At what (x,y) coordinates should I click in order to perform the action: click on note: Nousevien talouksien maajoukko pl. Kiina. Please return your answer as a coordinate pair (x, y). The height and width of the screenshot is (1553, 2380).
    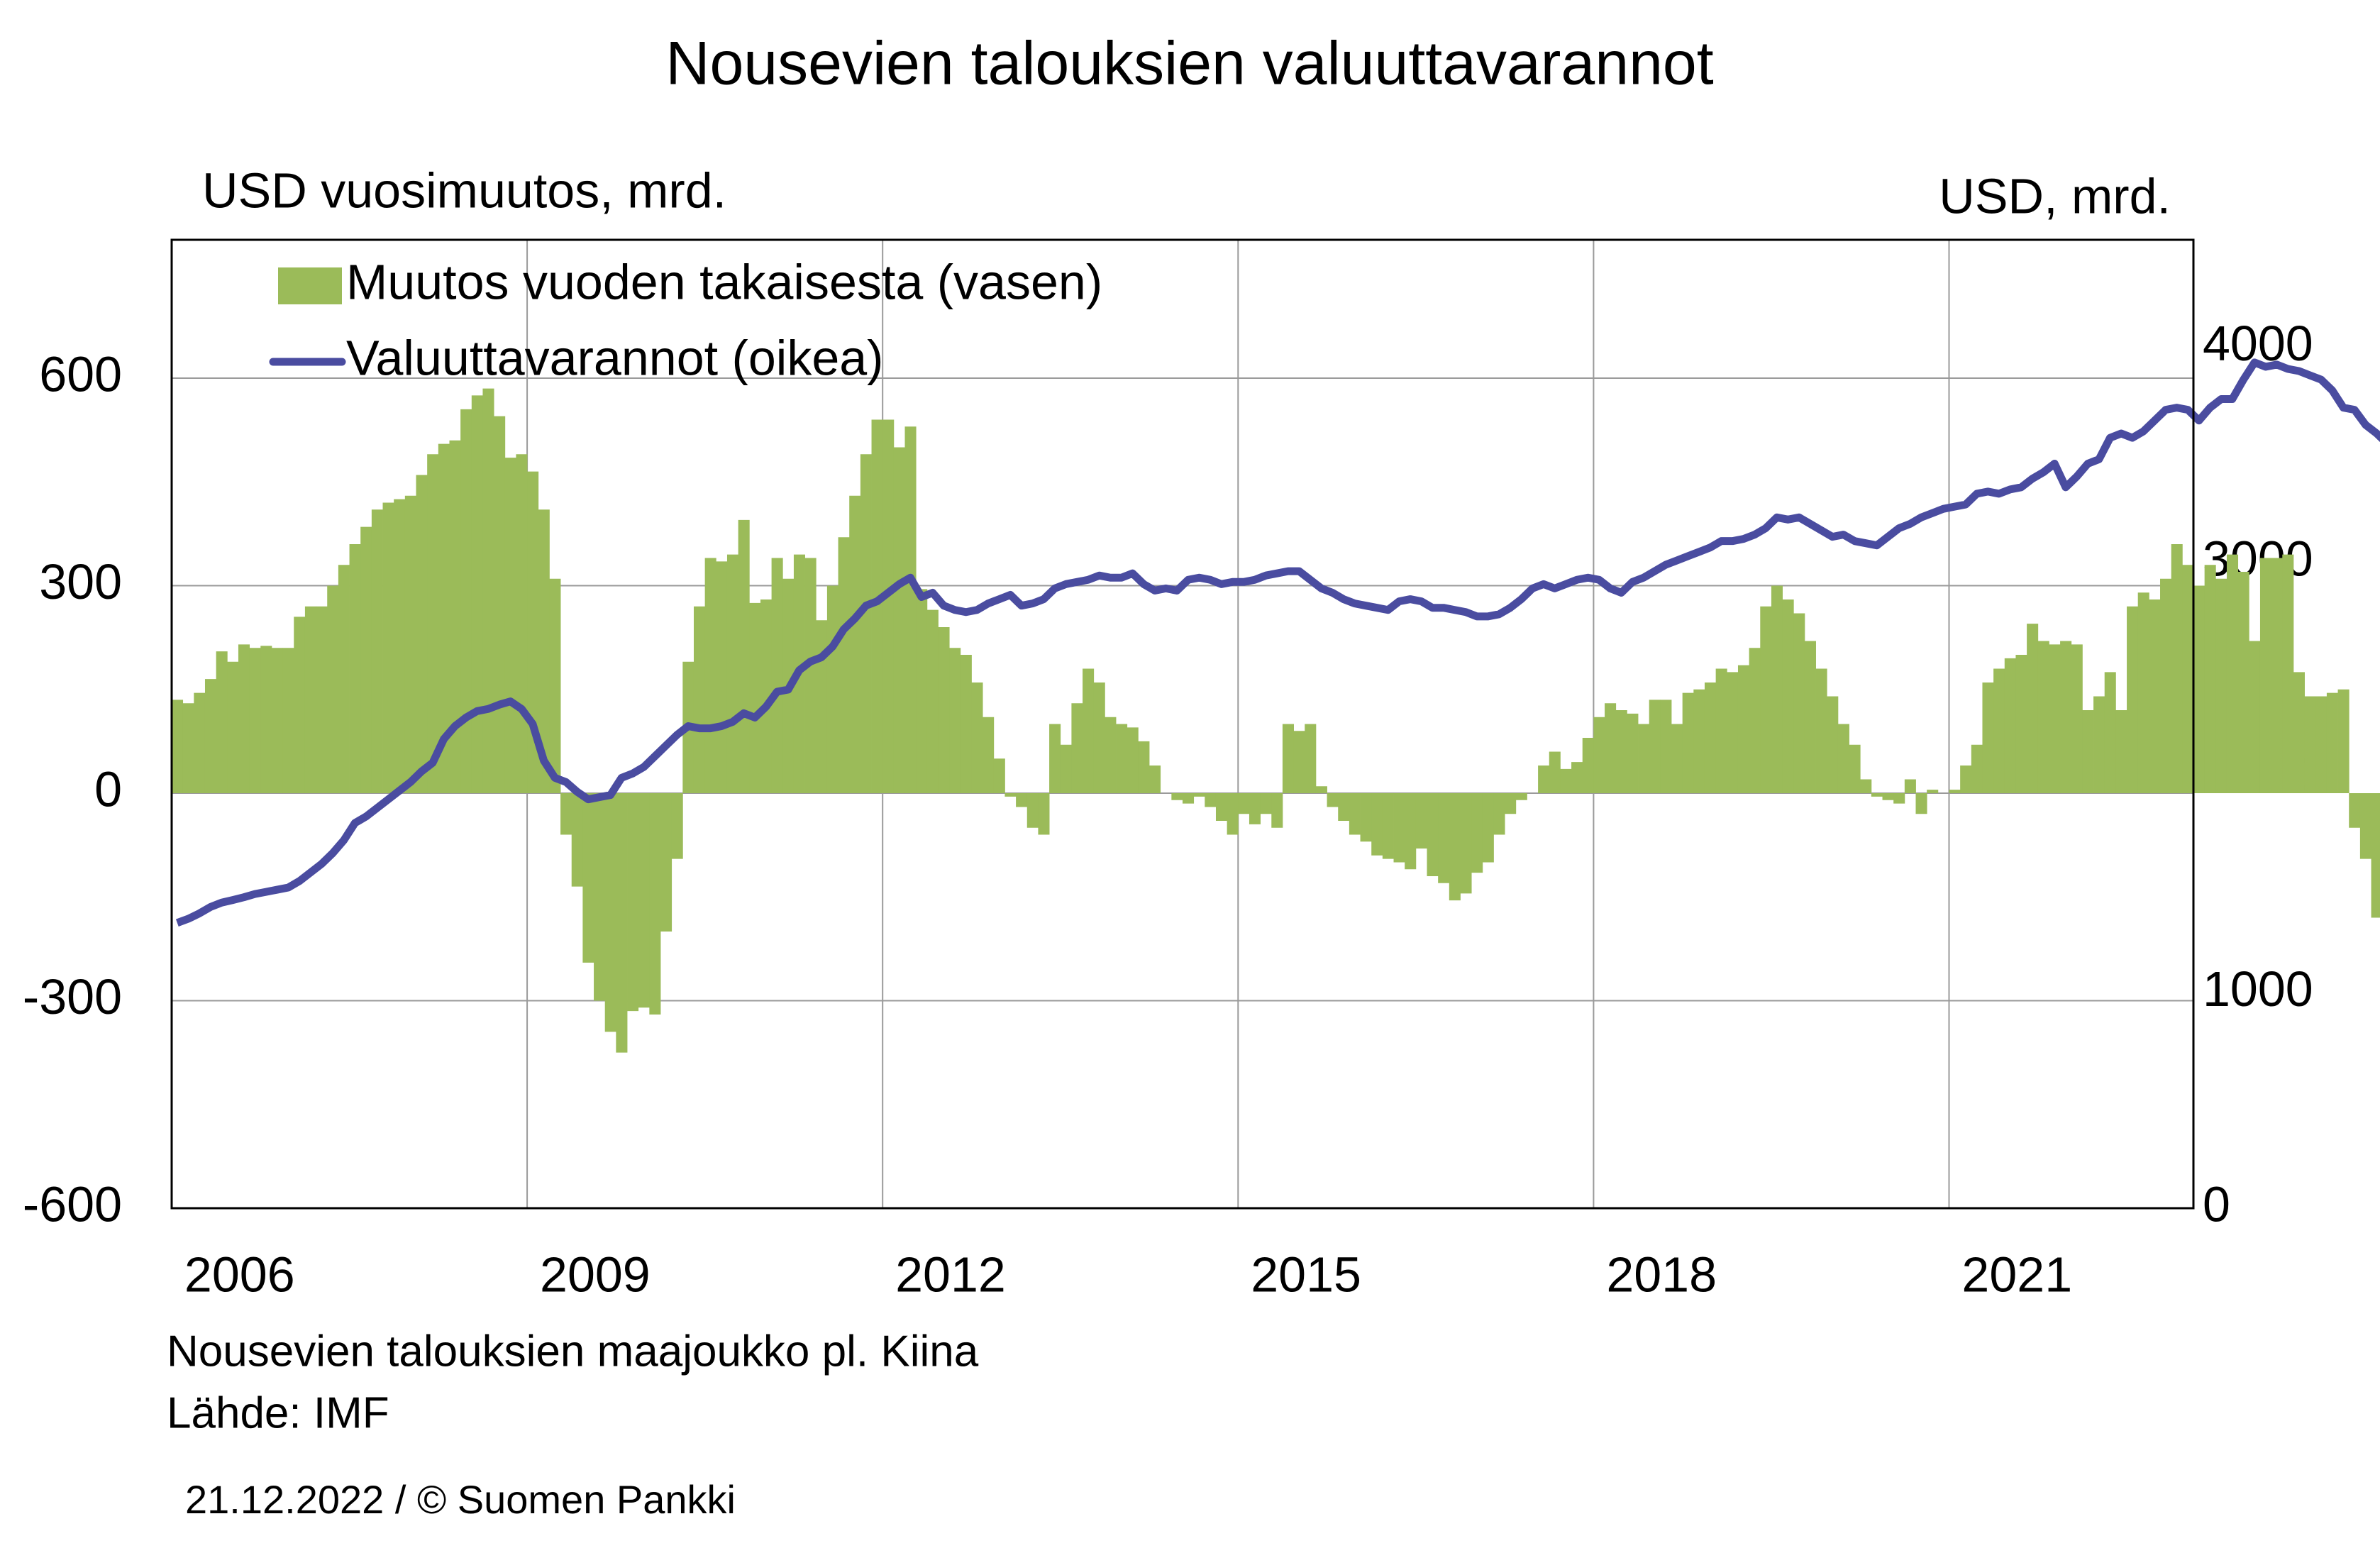
    Looking at the image, I should click on (573, 1351).